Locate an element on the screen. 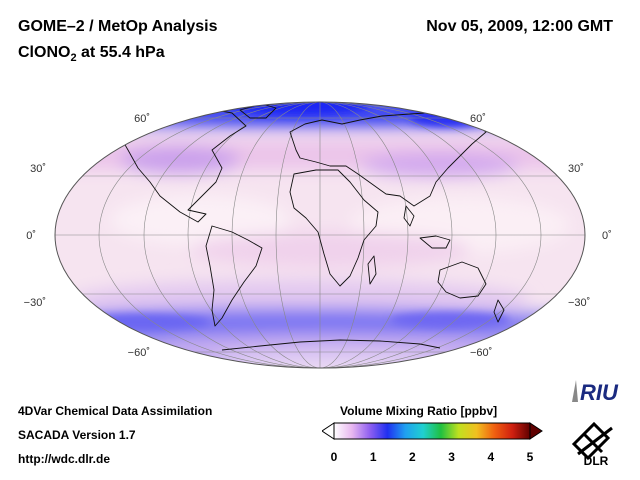 The width and height of the screenshot is (640, 480). colorbar-tick-label: 5 is located at coordinates (530, 457).